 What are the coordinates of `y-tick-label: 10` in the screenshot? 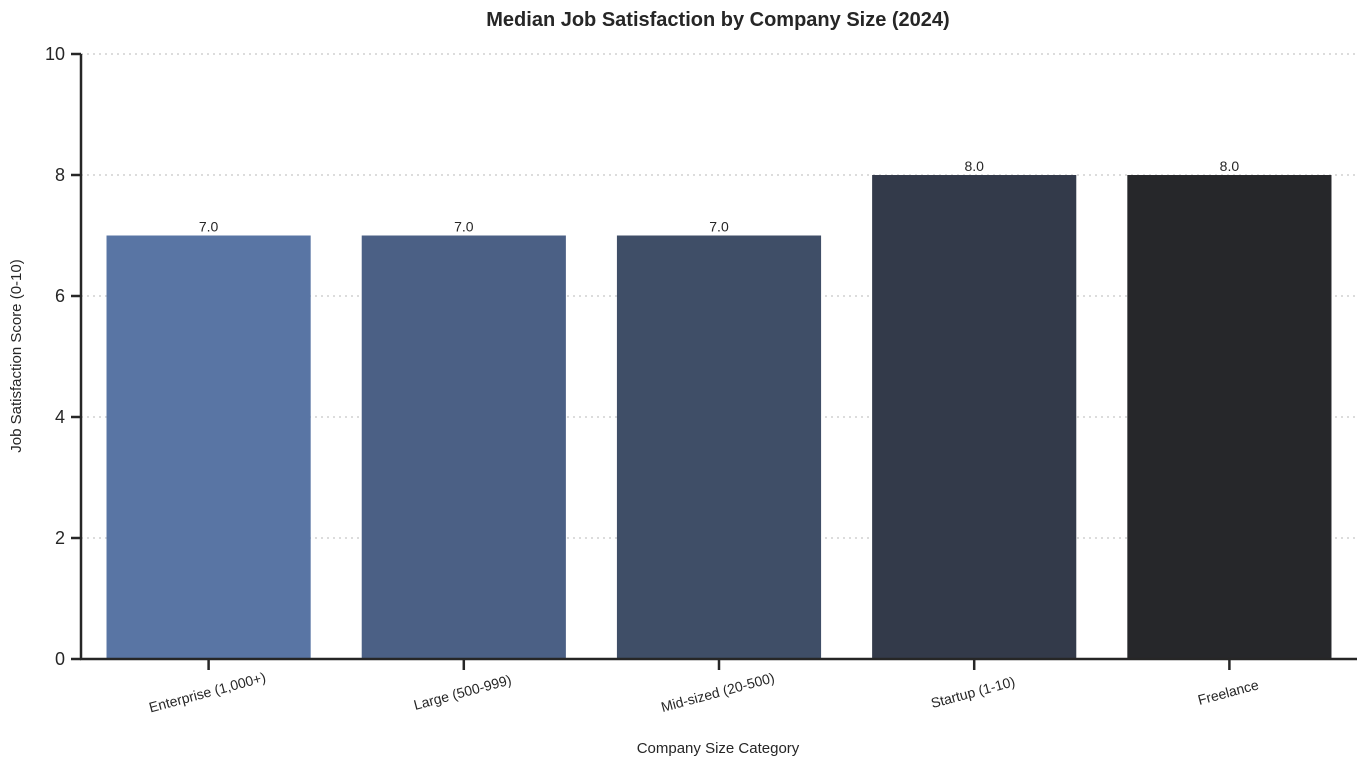 It's located at (55, 54).